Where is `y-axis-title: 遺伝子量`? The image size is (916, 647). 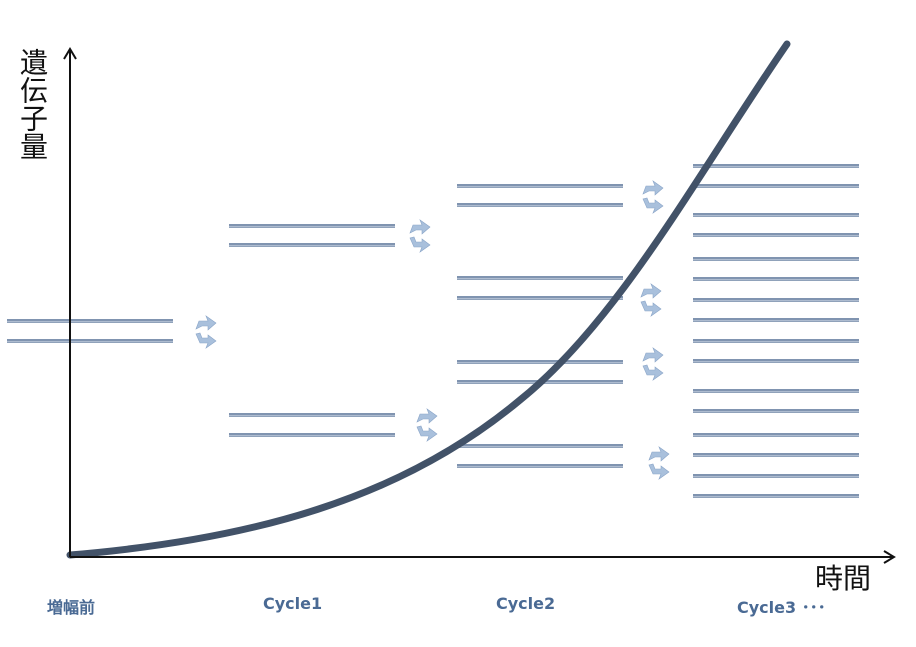
y-axis-title: 遺伝子量 is located at coordinates (32, 104).